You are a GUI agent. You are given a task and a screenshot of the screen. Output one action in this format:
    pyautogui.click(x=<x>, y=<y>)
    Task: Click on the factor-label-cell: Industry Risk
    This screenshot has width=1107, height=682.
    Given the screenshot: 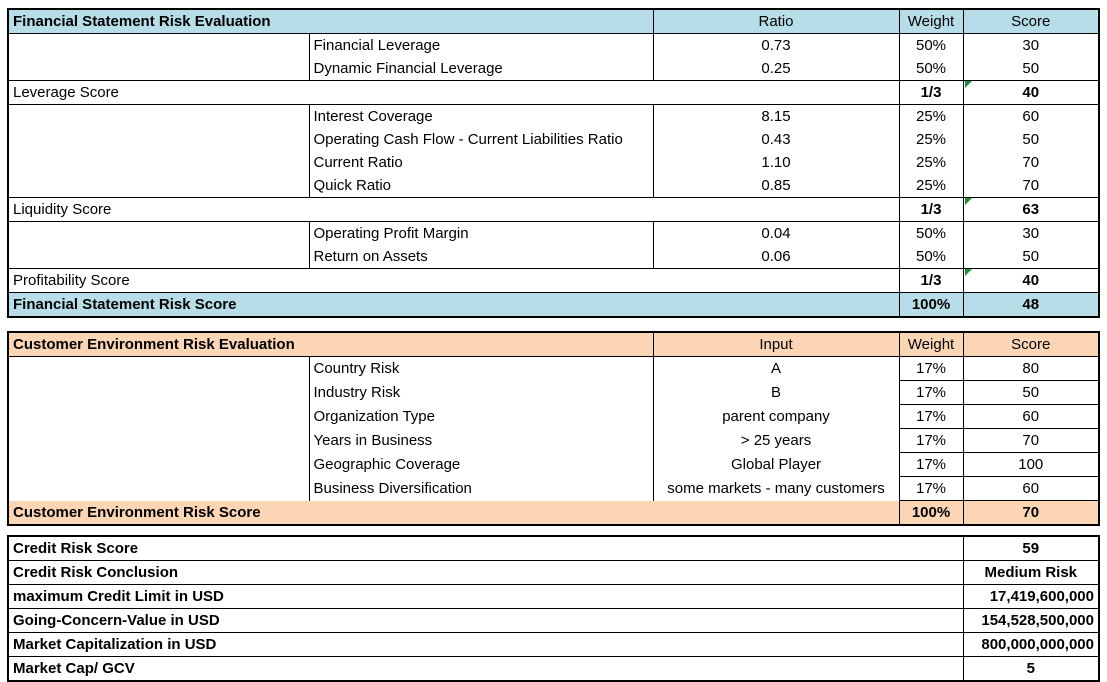 What is the action you would take?
    pyautogui.click(x=481, y=392)
    